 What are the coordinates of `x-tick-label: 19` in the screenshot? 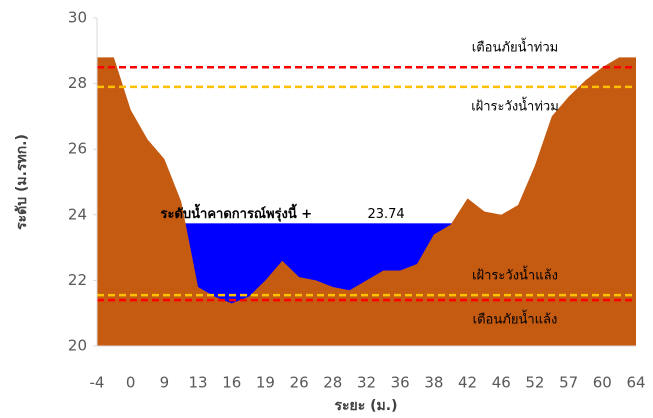 It's located at (265, 383).